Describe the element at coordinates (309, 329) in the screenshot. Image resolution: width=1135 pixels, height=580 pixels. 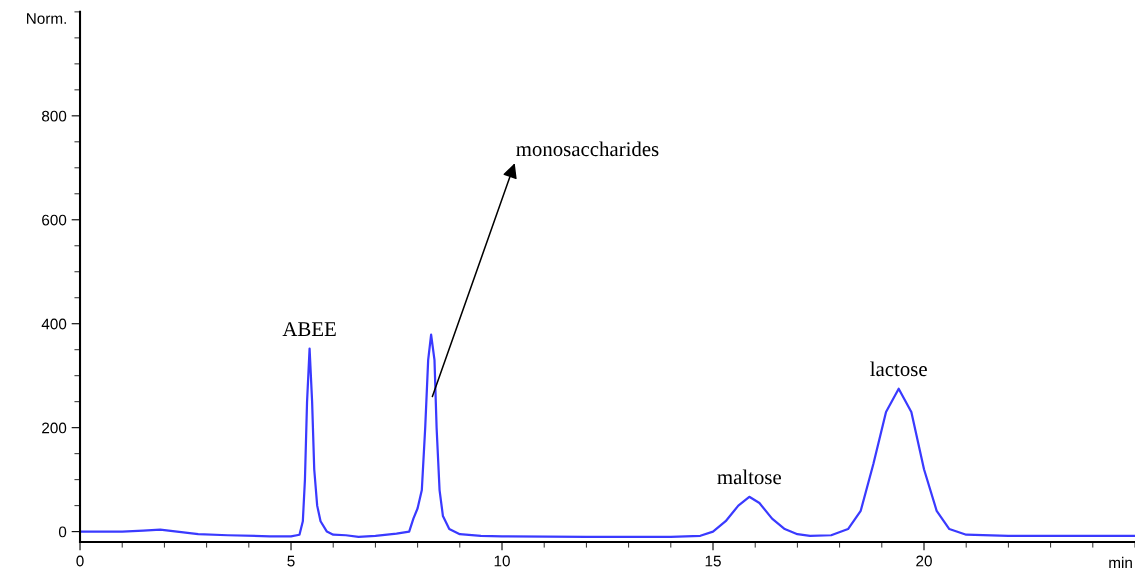
I see `annotation: ABEE` at that location.